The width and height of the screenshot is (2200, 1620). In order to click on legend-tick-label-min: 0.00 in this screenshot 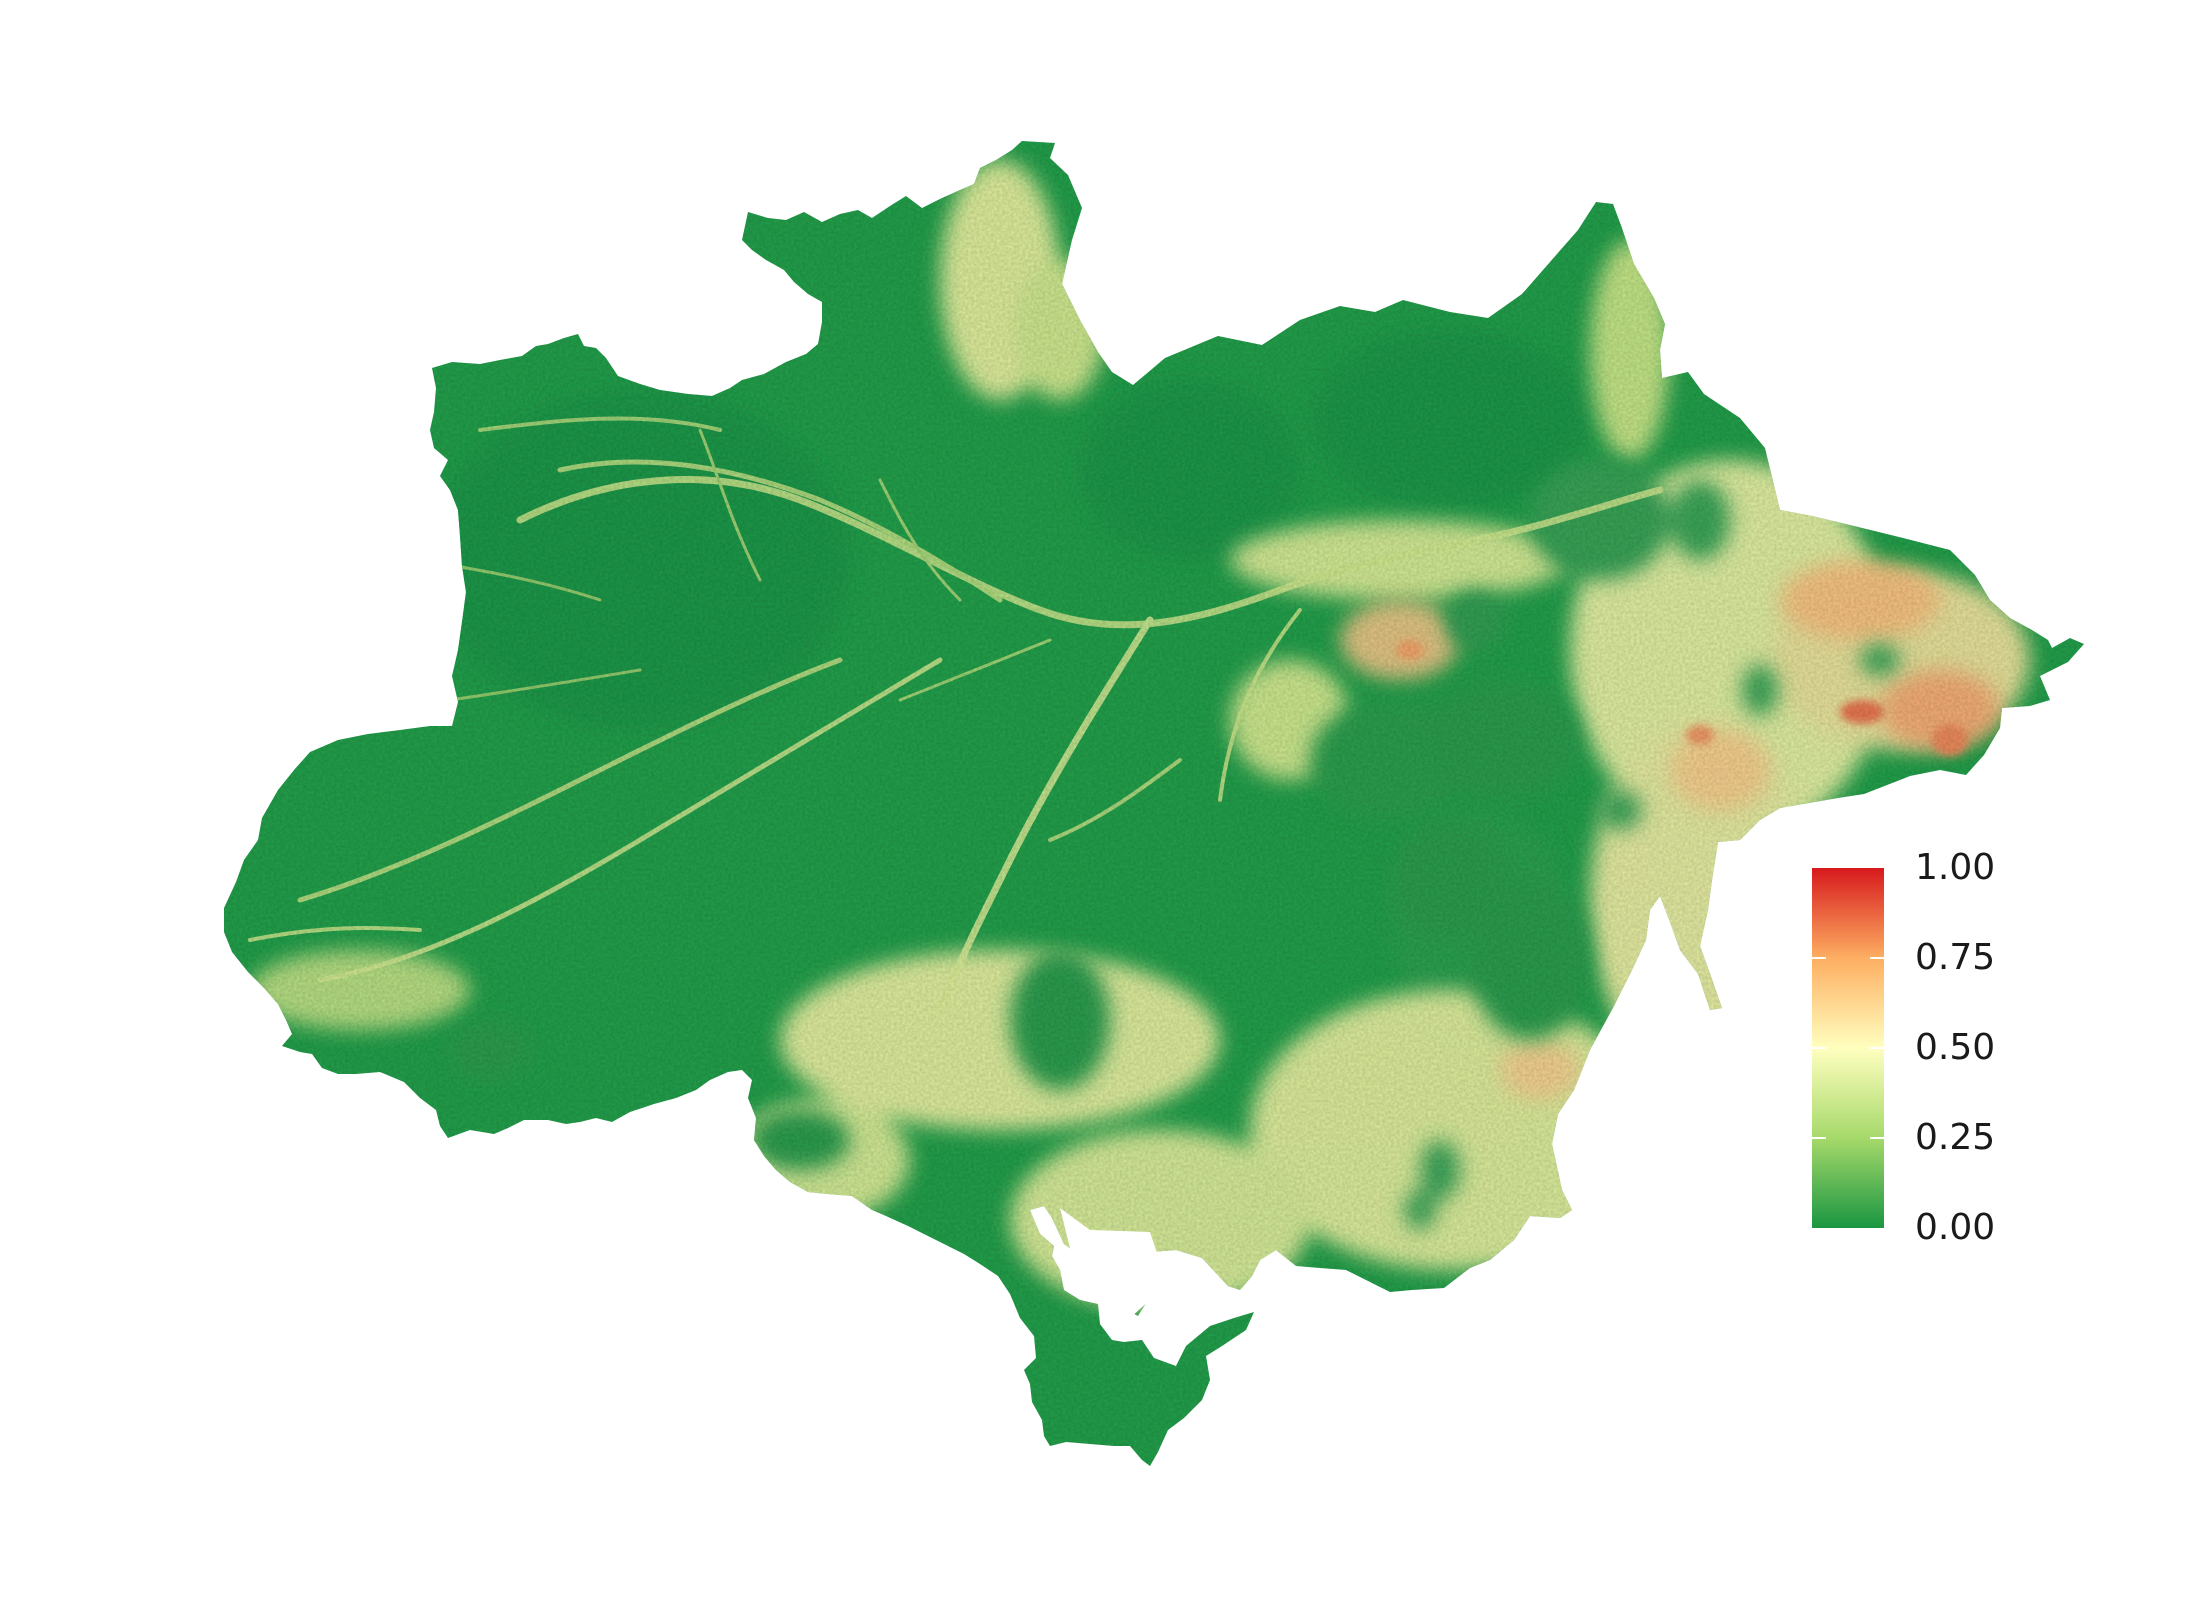, I will do `click(1955, 1227)`.